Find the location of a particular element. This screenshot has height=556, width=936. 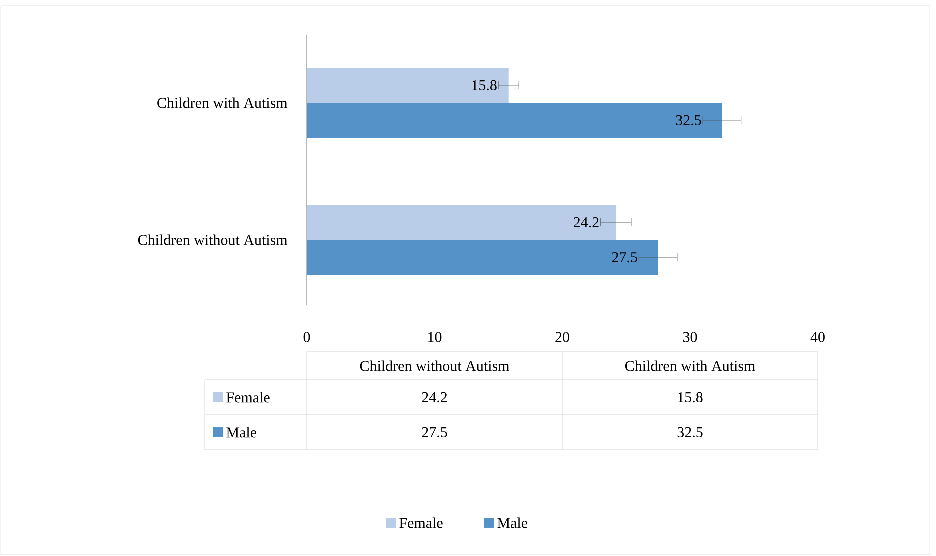

category-label: Children without Autism is located at coordinates (435, 366).